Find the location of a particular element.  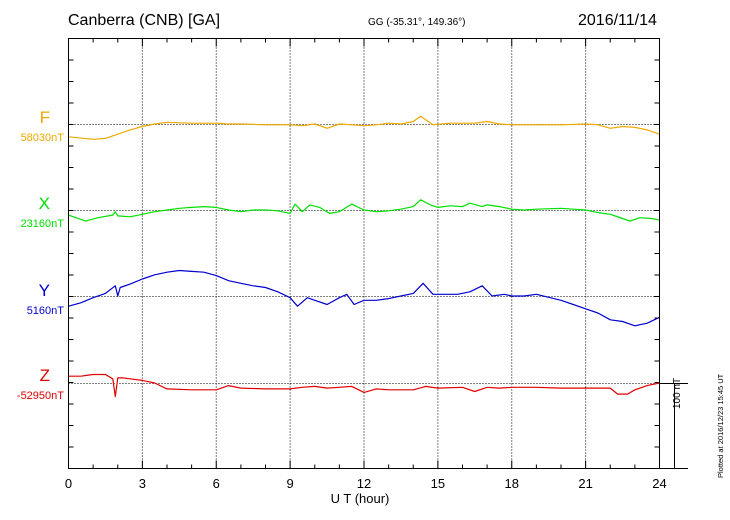

chart-title: Canberra (CNB) [GA] is located at coordinates (144, 20).